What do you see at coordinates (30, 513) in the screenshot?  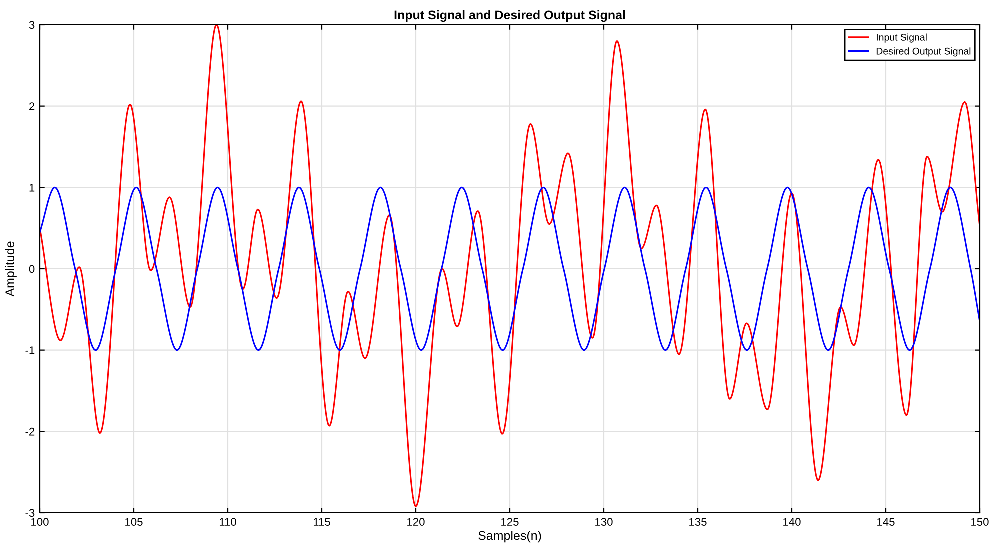 I see `y-tick-label: -3` at bounding box center [30, 513].